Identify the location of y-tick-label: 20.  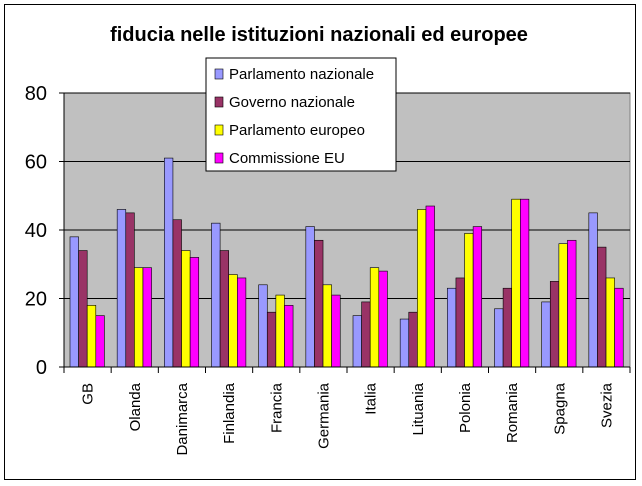
(36, 300).